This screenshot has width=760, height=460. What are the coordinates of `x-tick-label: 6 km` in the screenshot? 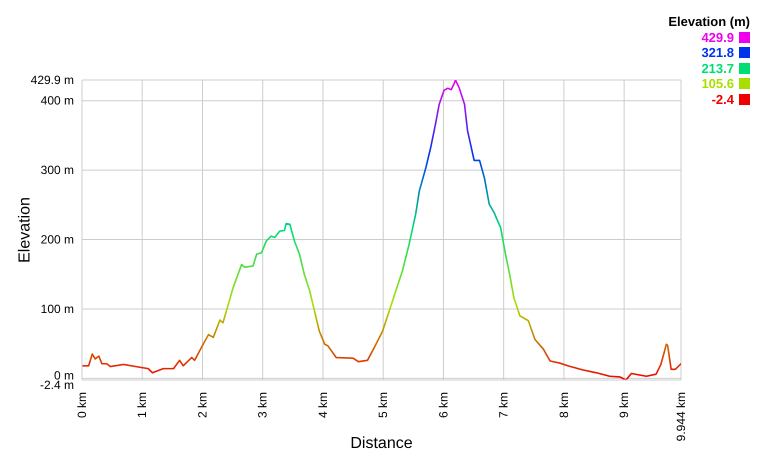 It's located at (443, 405).